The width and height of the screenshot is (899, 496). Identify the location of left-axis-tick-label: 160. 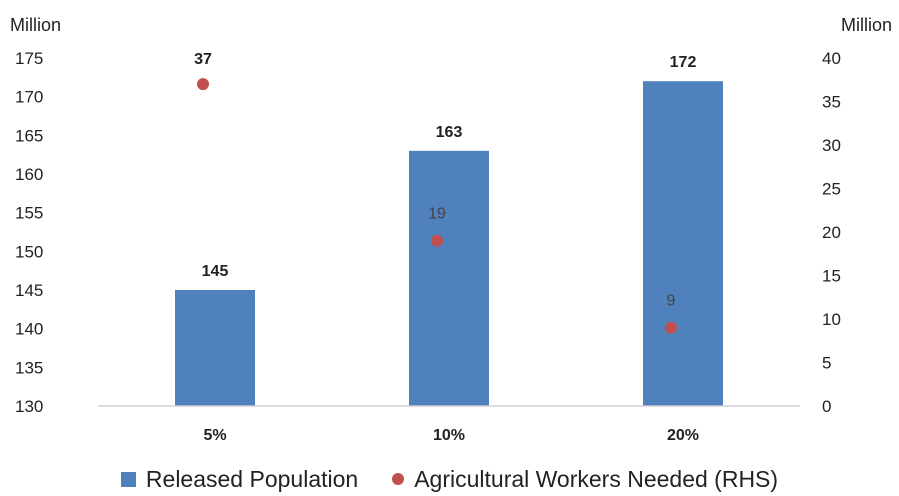
(29, 174).